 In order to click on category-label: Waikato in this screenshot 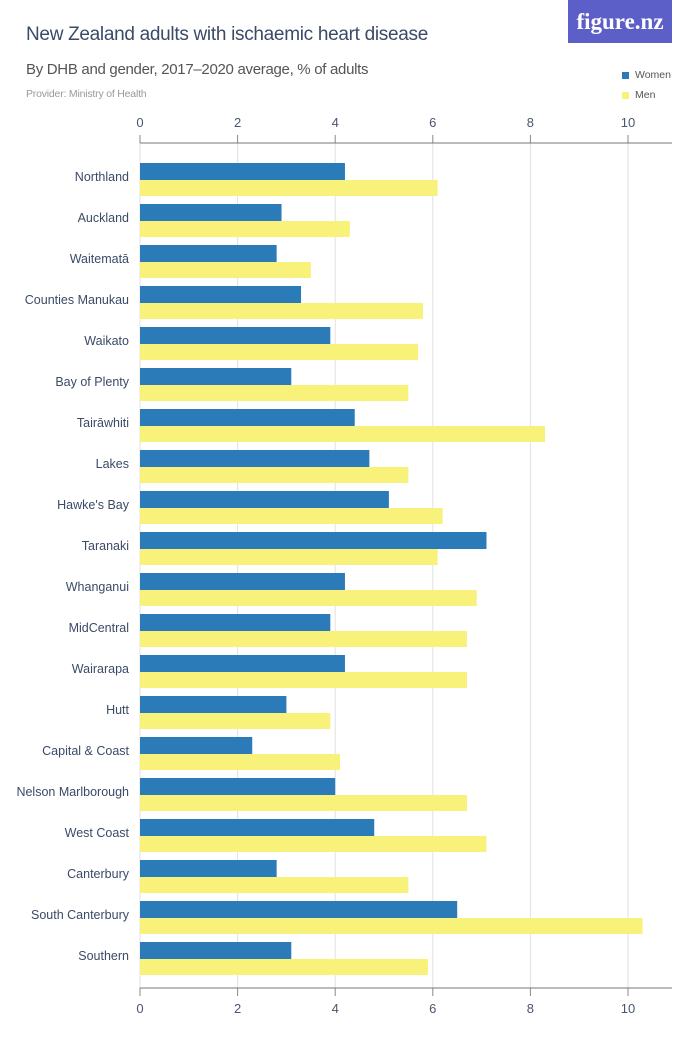, I will do `click(106, 341)`.